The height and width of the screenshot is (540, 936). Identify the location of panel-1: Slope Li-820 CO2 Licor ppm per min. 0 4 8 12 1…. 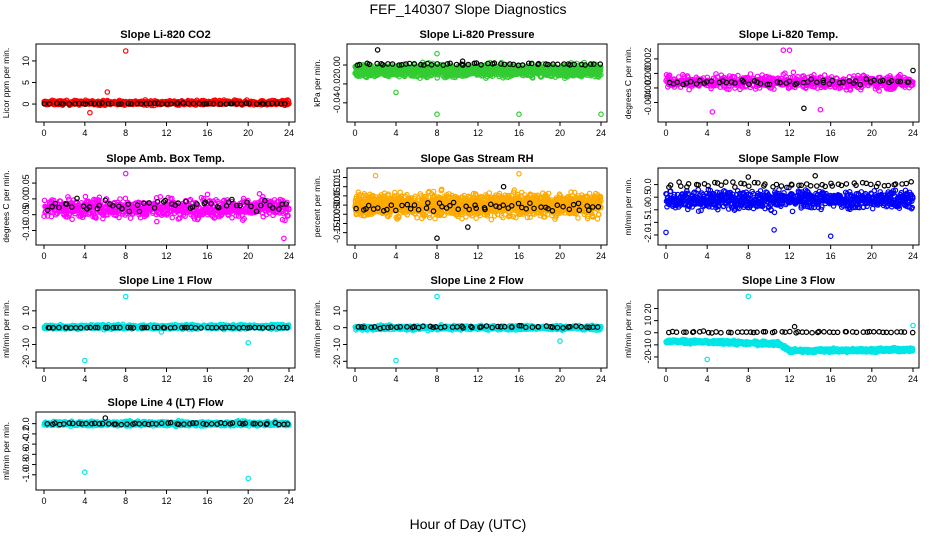
(148, 83).